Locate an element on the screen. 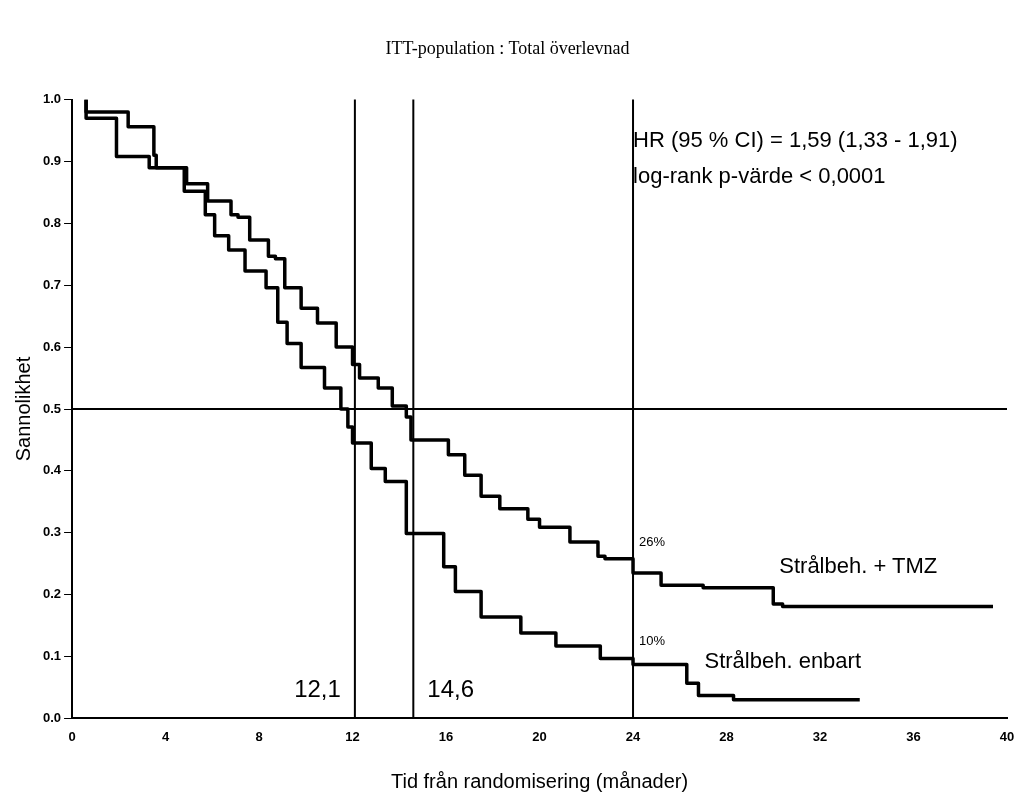  x-tick-label: 24 is located at coordinates (633, 736).